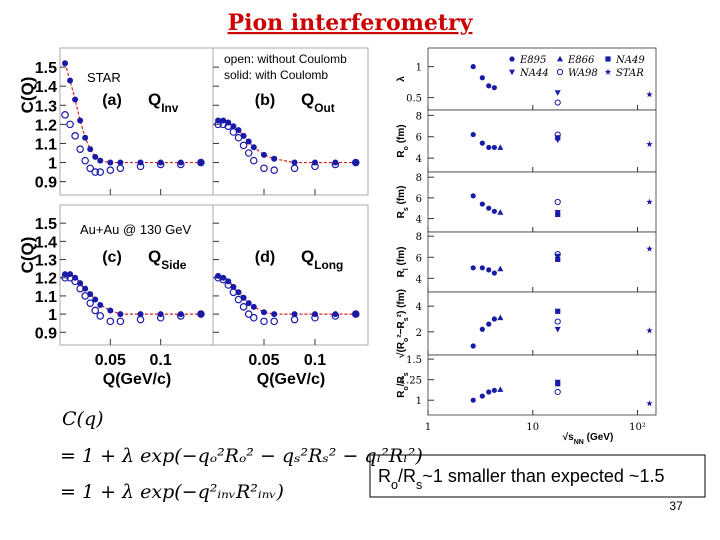 This screenshot has height=540, width=720. What do you see at coordinates (419, 159) in the screenshot?
I see `y-tick-label: 4` at bounding box center [419, 159].